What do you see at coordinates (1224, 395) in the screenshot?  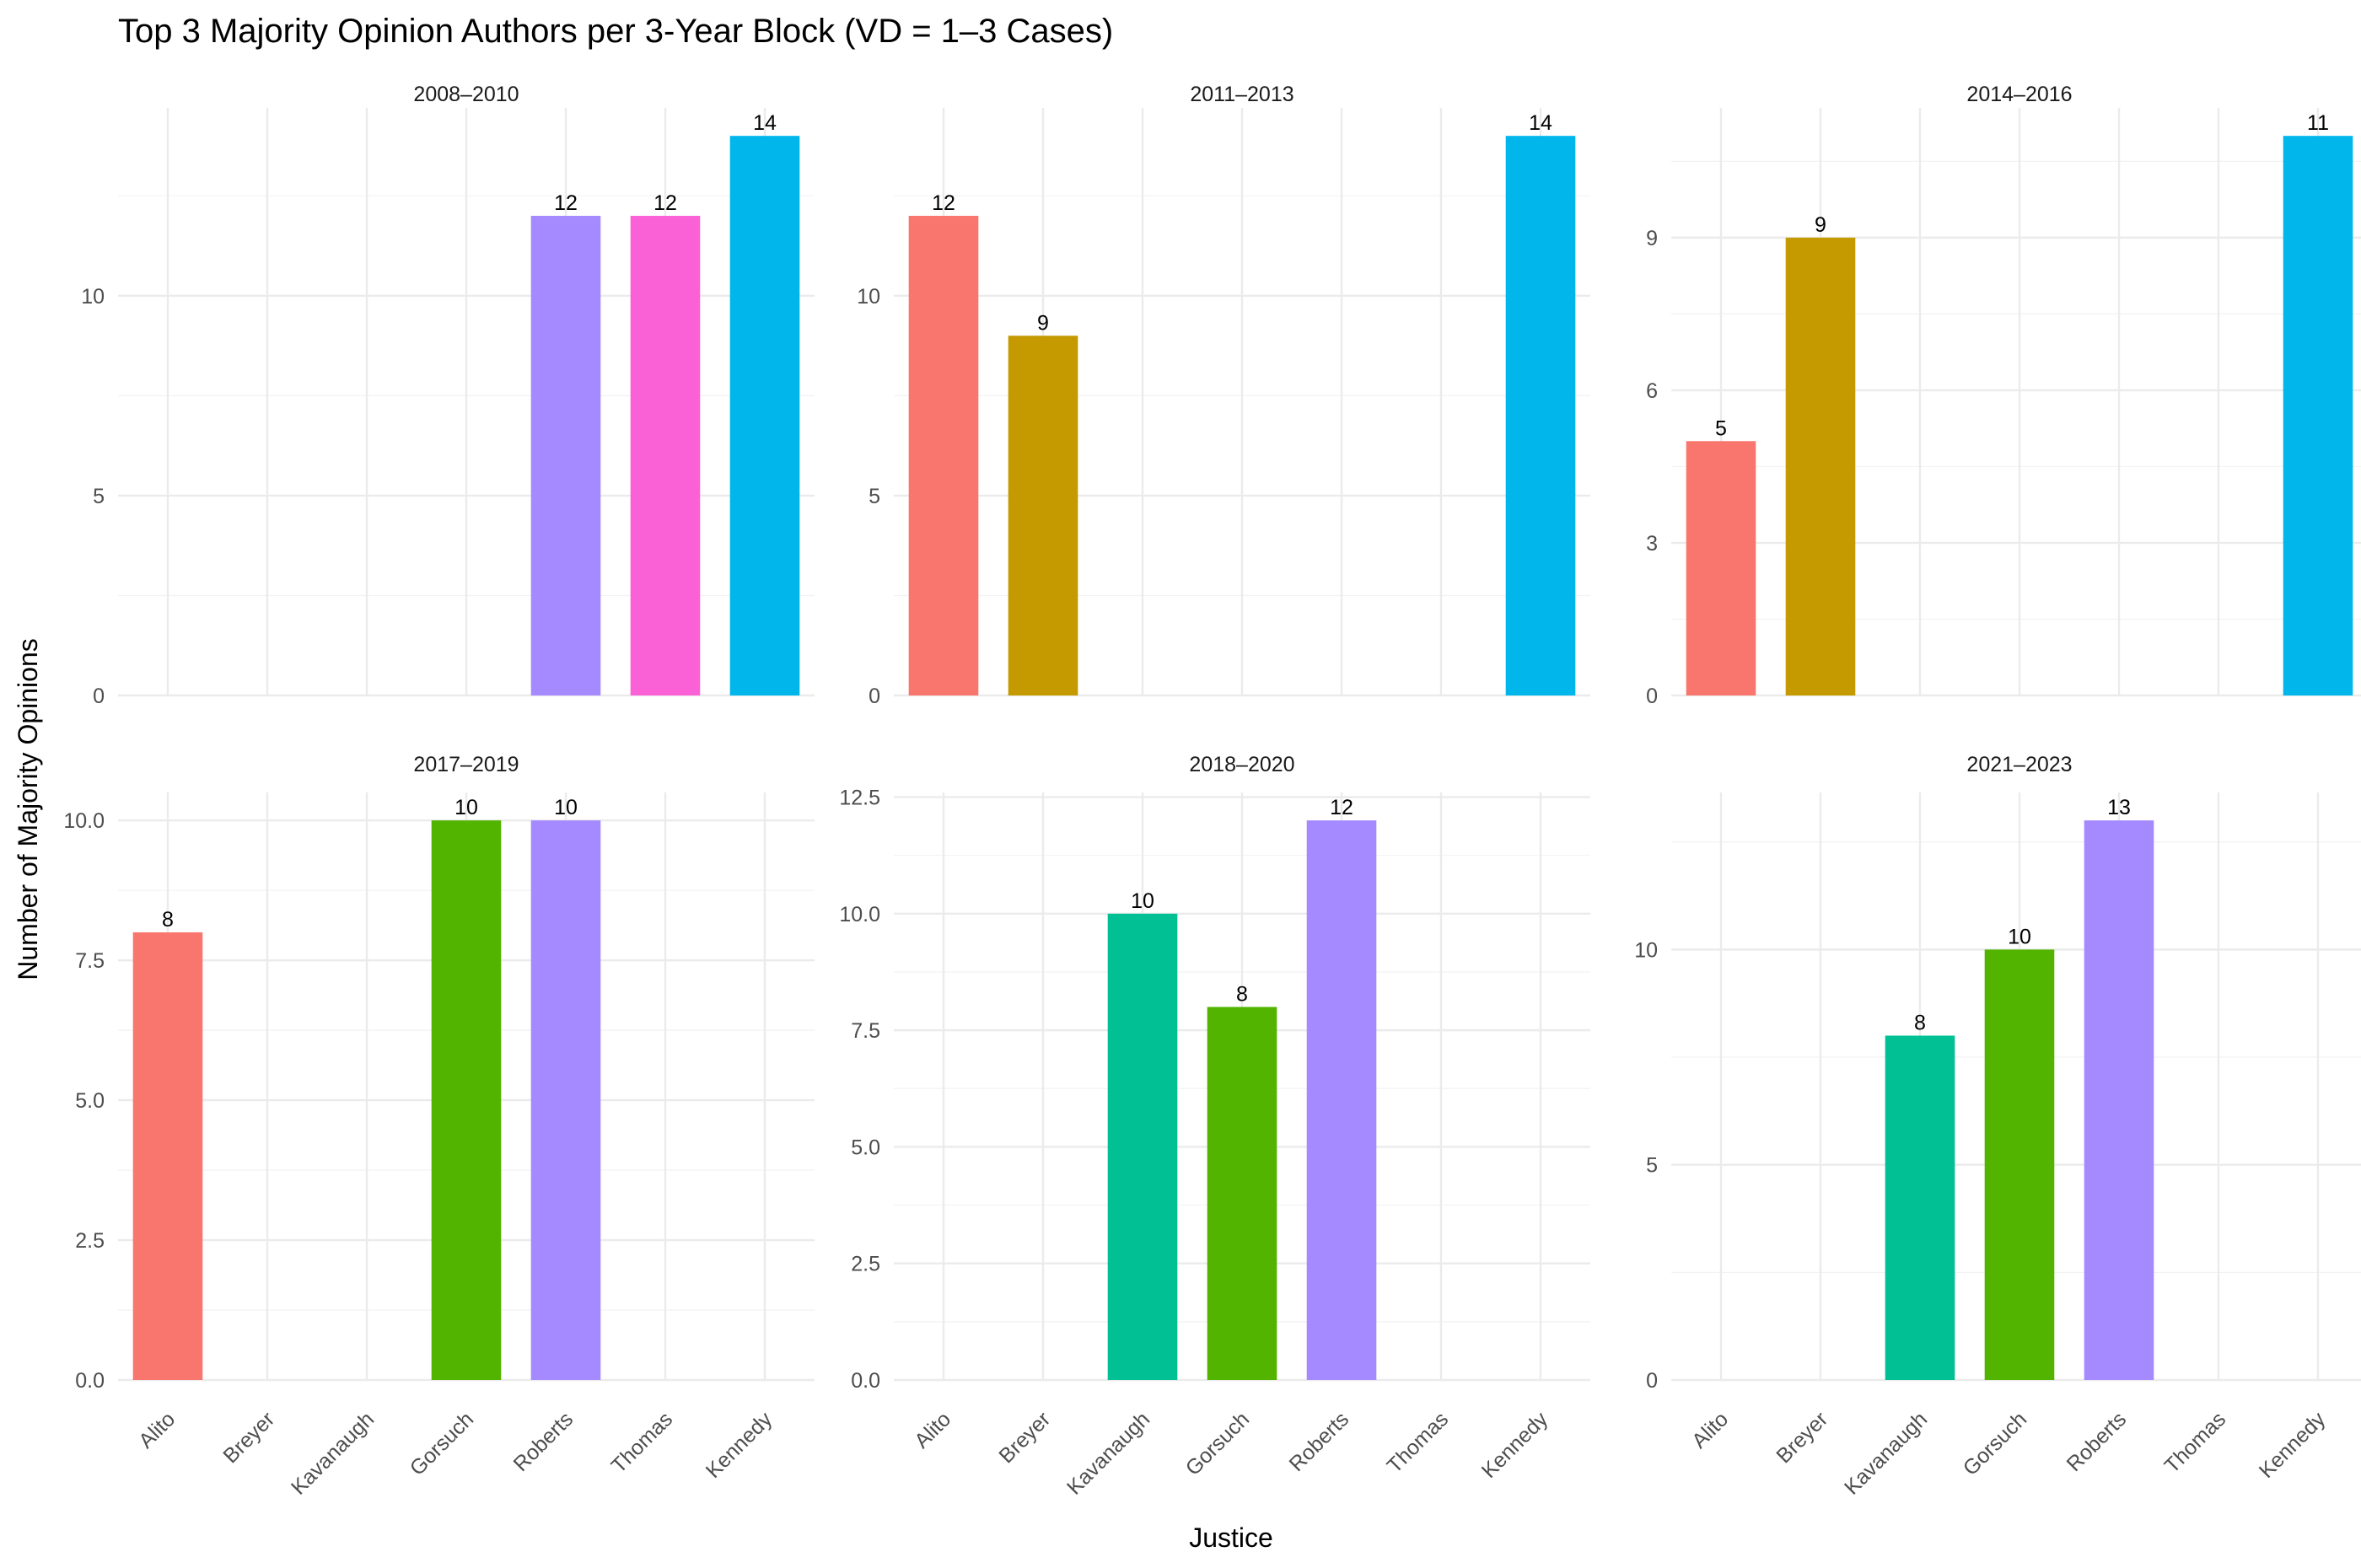 I see `facet-panel-1: 2011–2013 0 5 10 12 9 14` at bounding box center [1224, 395].